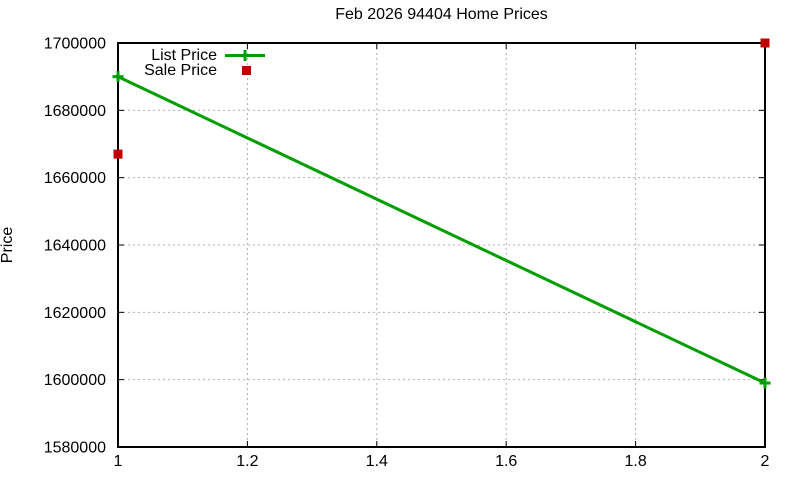  I want to click on x-tick-label: 2, so click(765, 461).